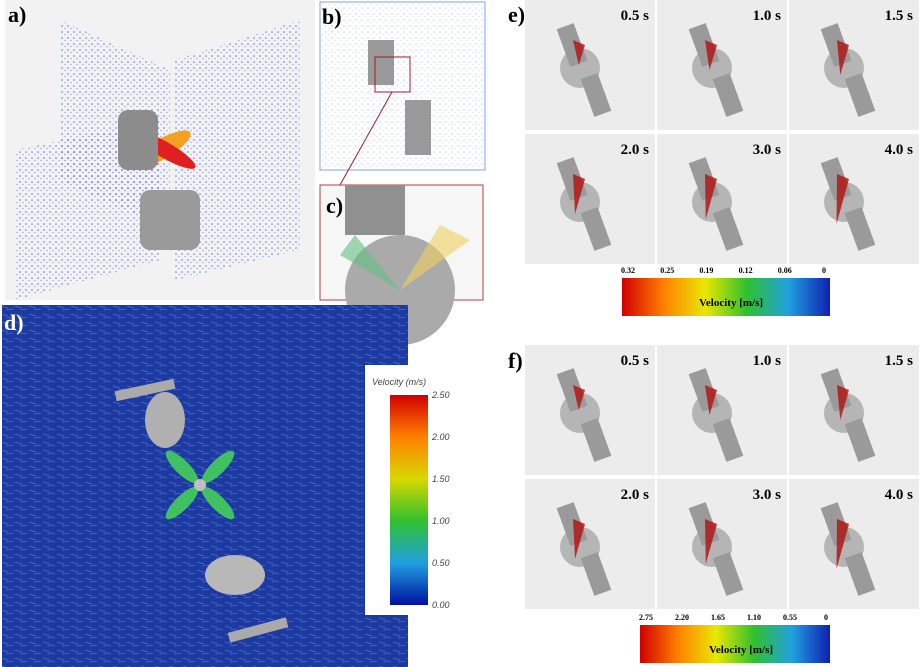 Image resolution: width=921 pixels, height=667 pixels. Describe the element at coordinates (237, 150) in the screenshot. I see `velocity-plane` at that location.